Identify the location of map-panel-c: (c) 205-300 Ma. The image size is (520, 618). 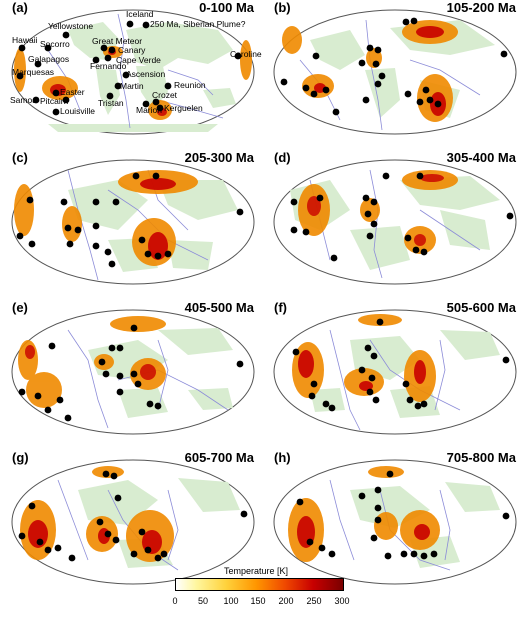
(133, 220).